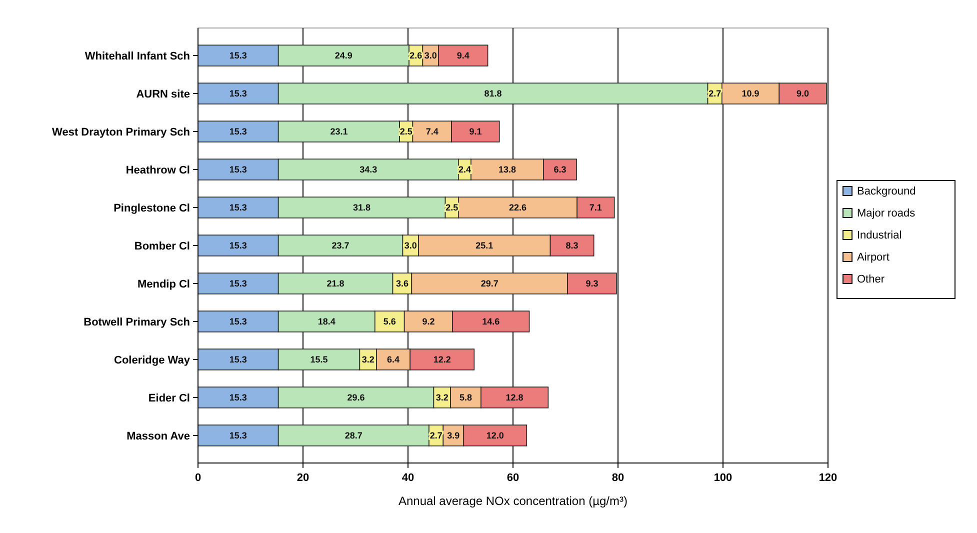 The height and width of the screenshot is (533, 977). I want to click on data-label: 31.8, so click(362, 207).